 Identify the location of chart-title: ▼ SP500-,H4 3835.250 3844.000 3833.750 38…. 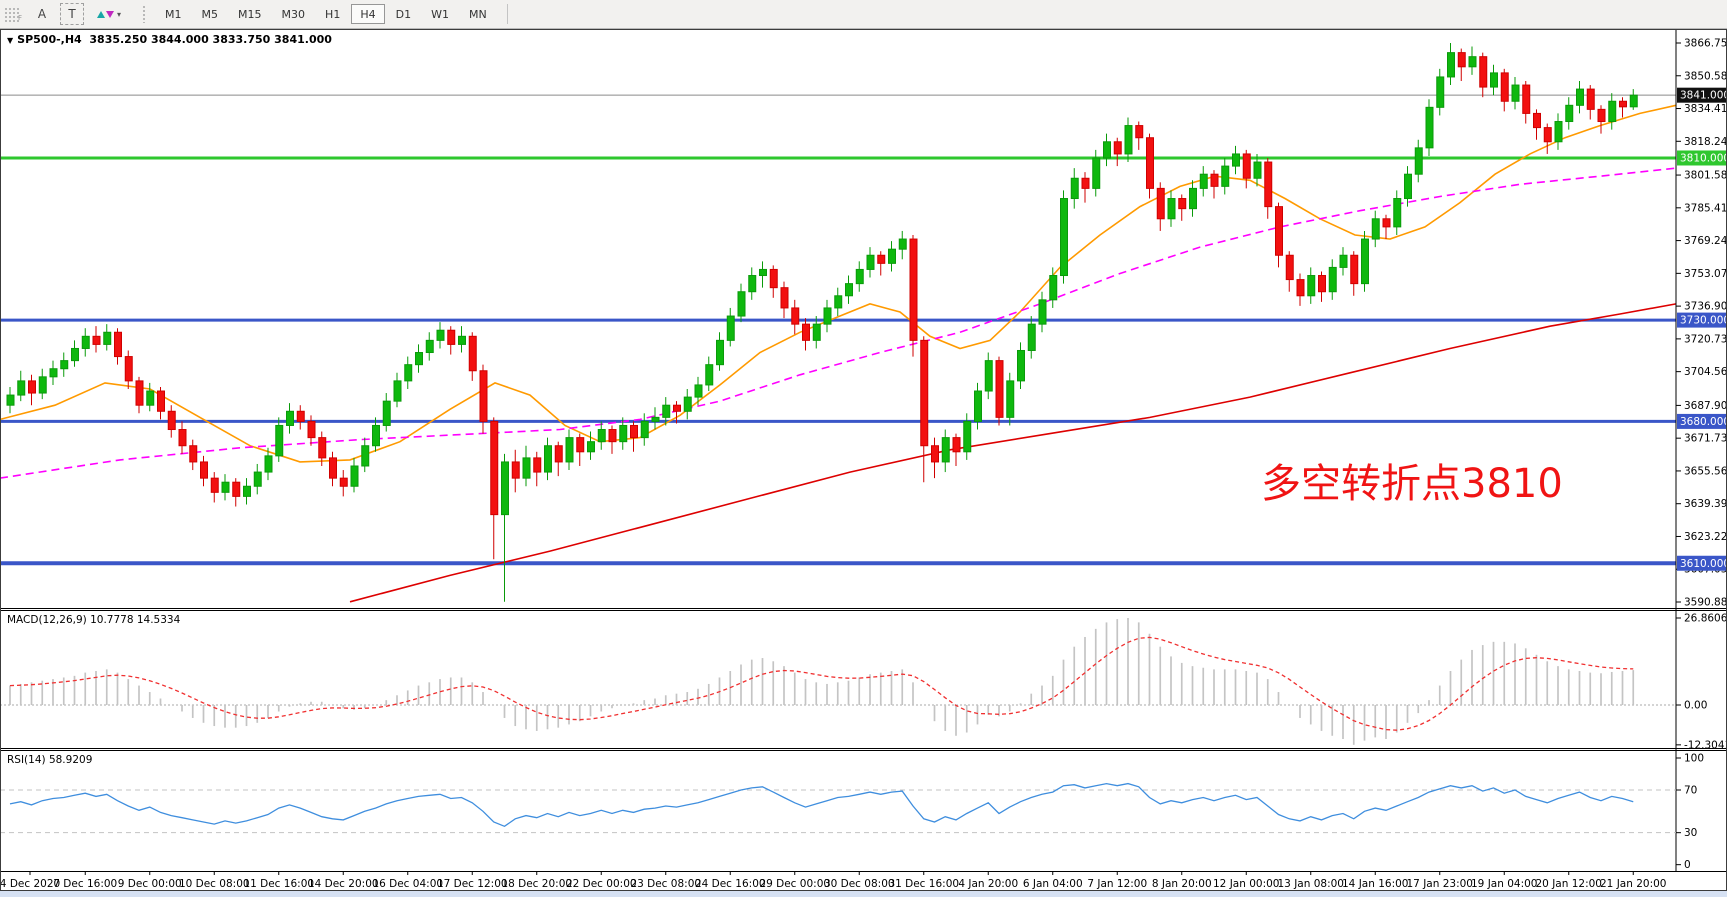
(169, 39).